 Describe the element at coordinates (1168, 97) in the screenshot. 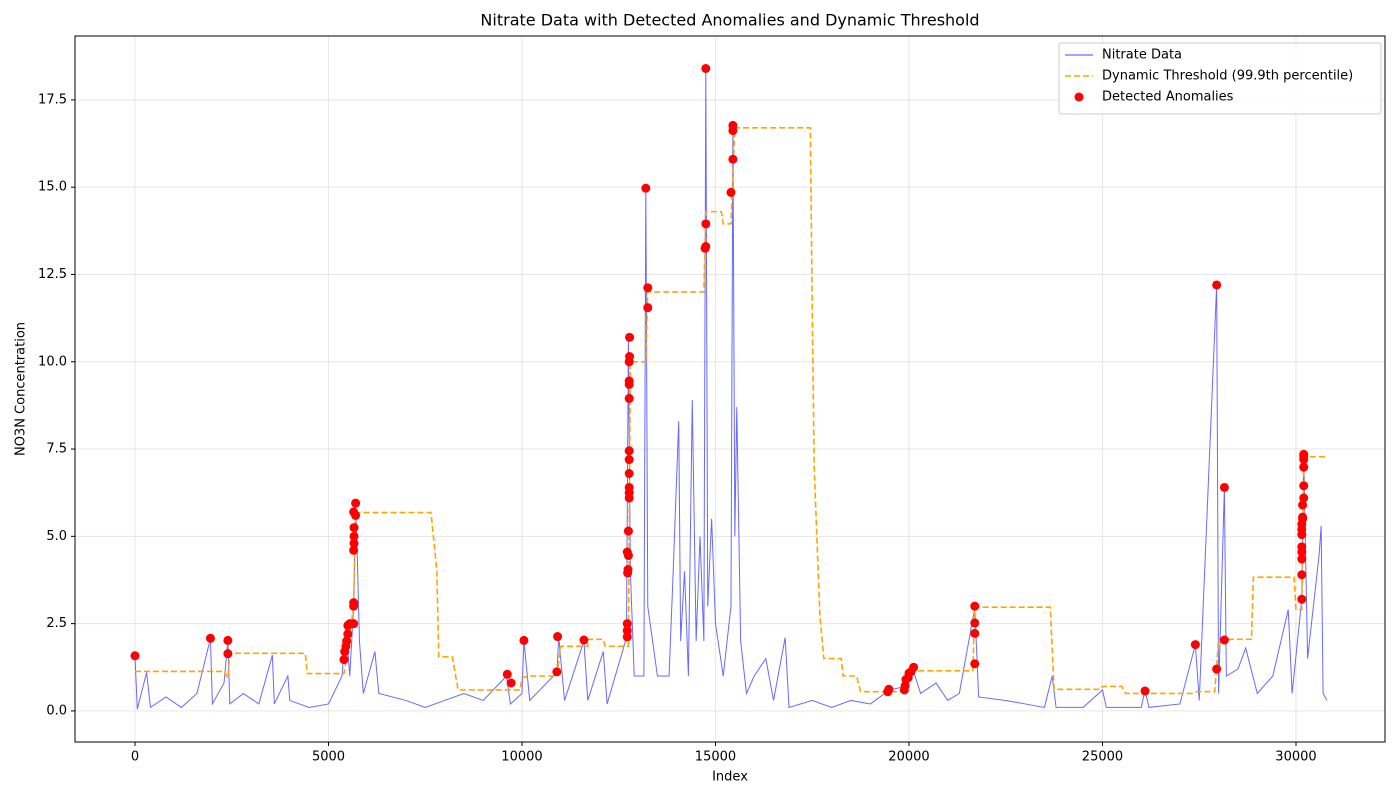

I see `legend-label: Detected Anomalies` at that location.